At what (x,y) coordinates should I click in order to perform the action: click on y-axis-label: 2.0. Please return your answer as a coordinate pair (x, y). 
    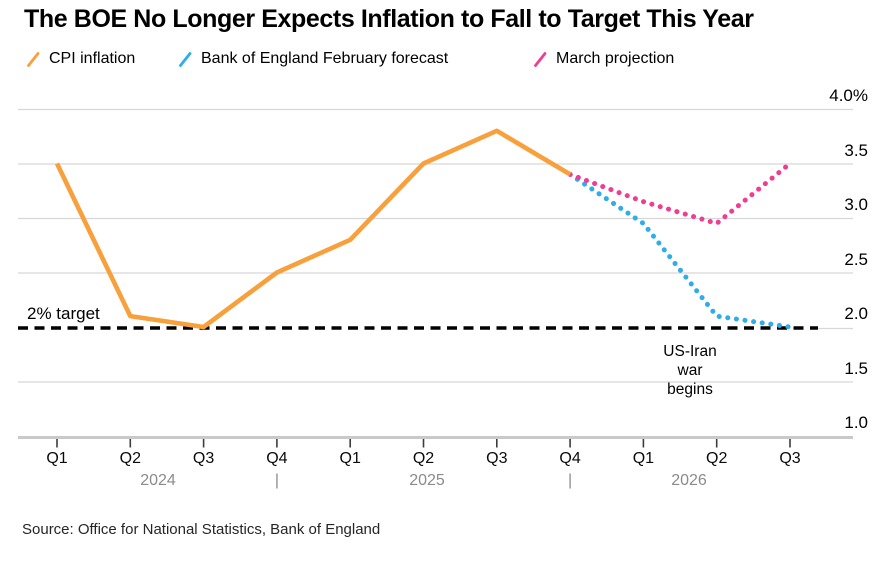
    Looking at the image, I should click on (856, 313).